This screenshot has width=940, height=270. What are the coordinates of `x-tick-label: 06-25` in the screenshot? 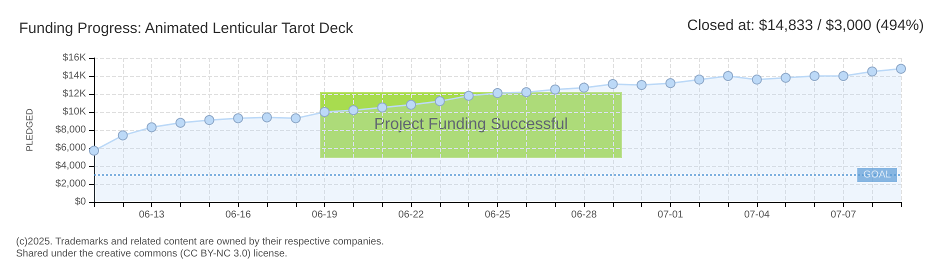 It's located at (497, 215).